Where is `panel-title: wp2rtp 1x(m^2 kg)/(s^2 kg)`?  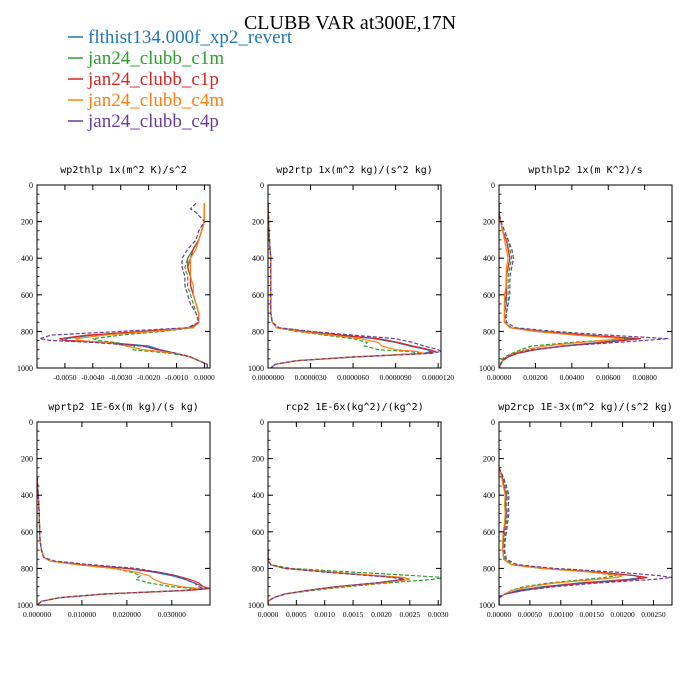 panel-title: wp2rtp 1x(m^2 kg)/(s^2 kg) is located at coordinates (354, 170).